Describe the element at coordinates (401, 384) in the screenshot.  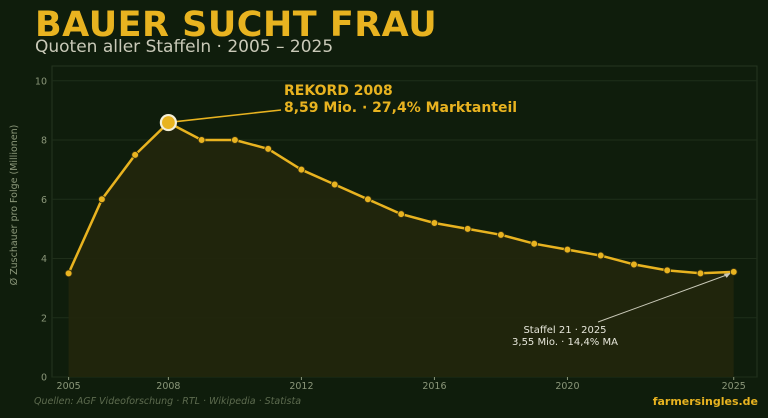
I see `x-axis: 2005 2008 2012 2016 2020 2025` at that location.